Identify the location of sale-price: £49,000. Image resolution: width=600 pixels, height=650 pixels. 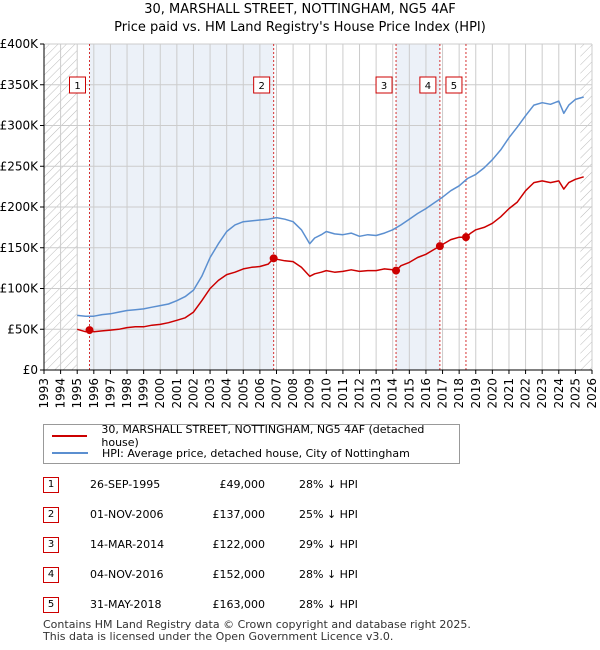
(242, 484).